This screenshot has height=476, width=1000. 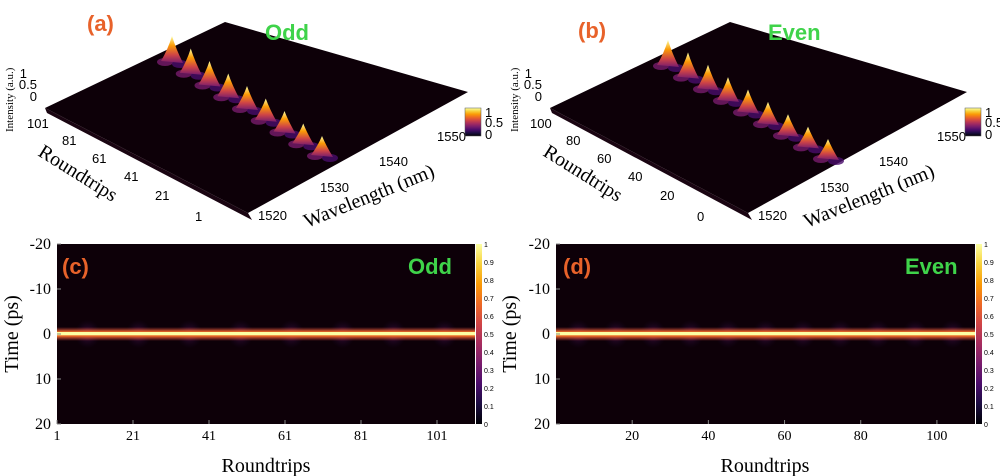 What do you see at coordinates (33, 96) in the screenshot?
I see `panel-a-z-tick-0: 0` at bounding box center [33, 96].